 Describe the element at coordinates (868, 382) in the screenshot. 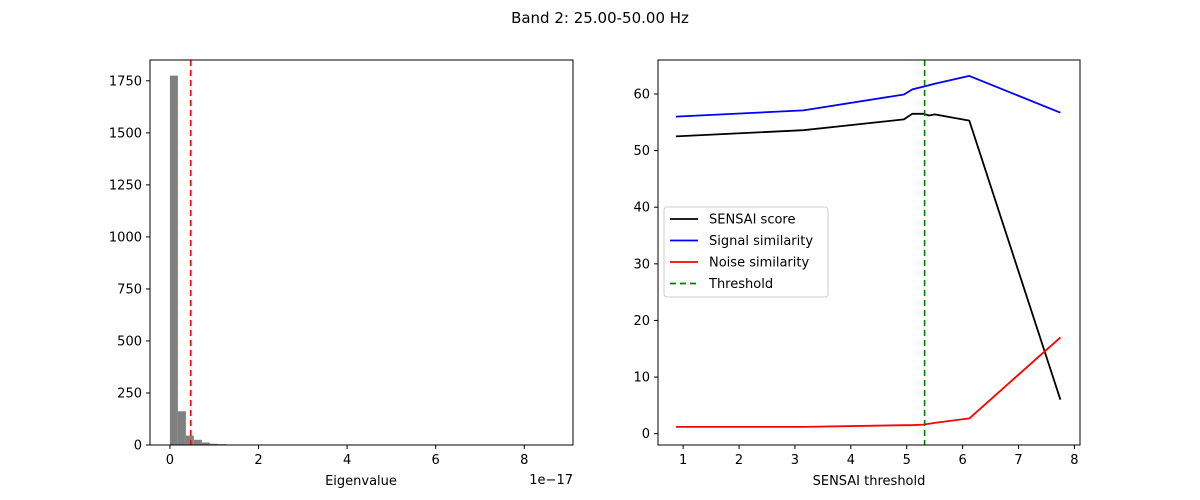

I see `noise-similarity-line` at that location.